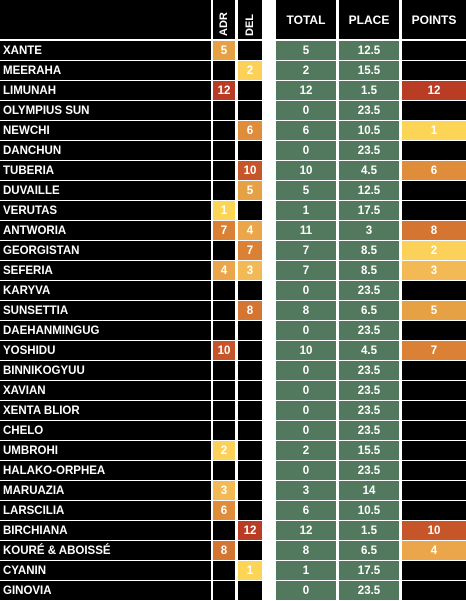 Image resolution: width=466 pixels, height=601 pixels. What do you see at coordinates (434, 270) in the screenshot?
I see `points-value: 3` at bounding box center [434, 270].